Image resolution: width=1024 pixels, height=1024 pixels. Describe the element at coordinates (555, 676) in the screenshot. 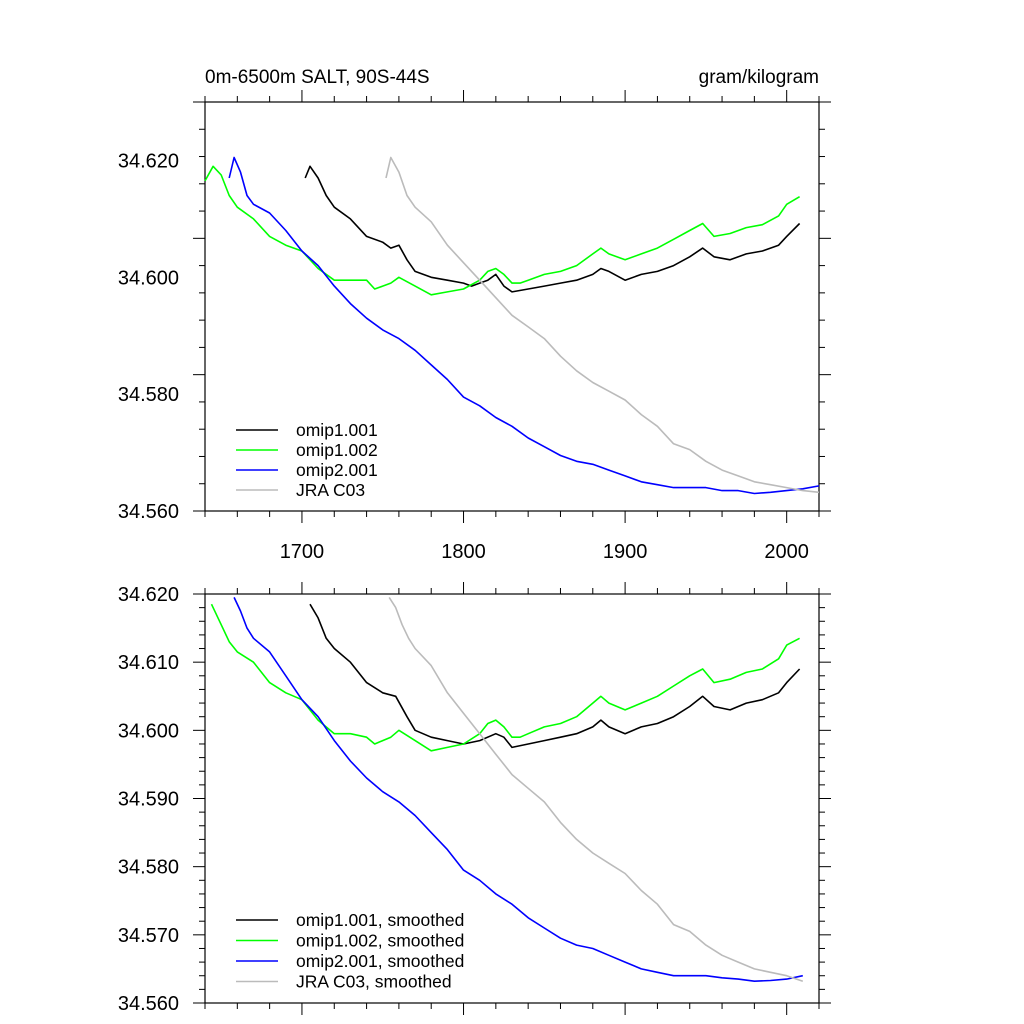

I see `series-line-omip1-001-smoothed` at that location.